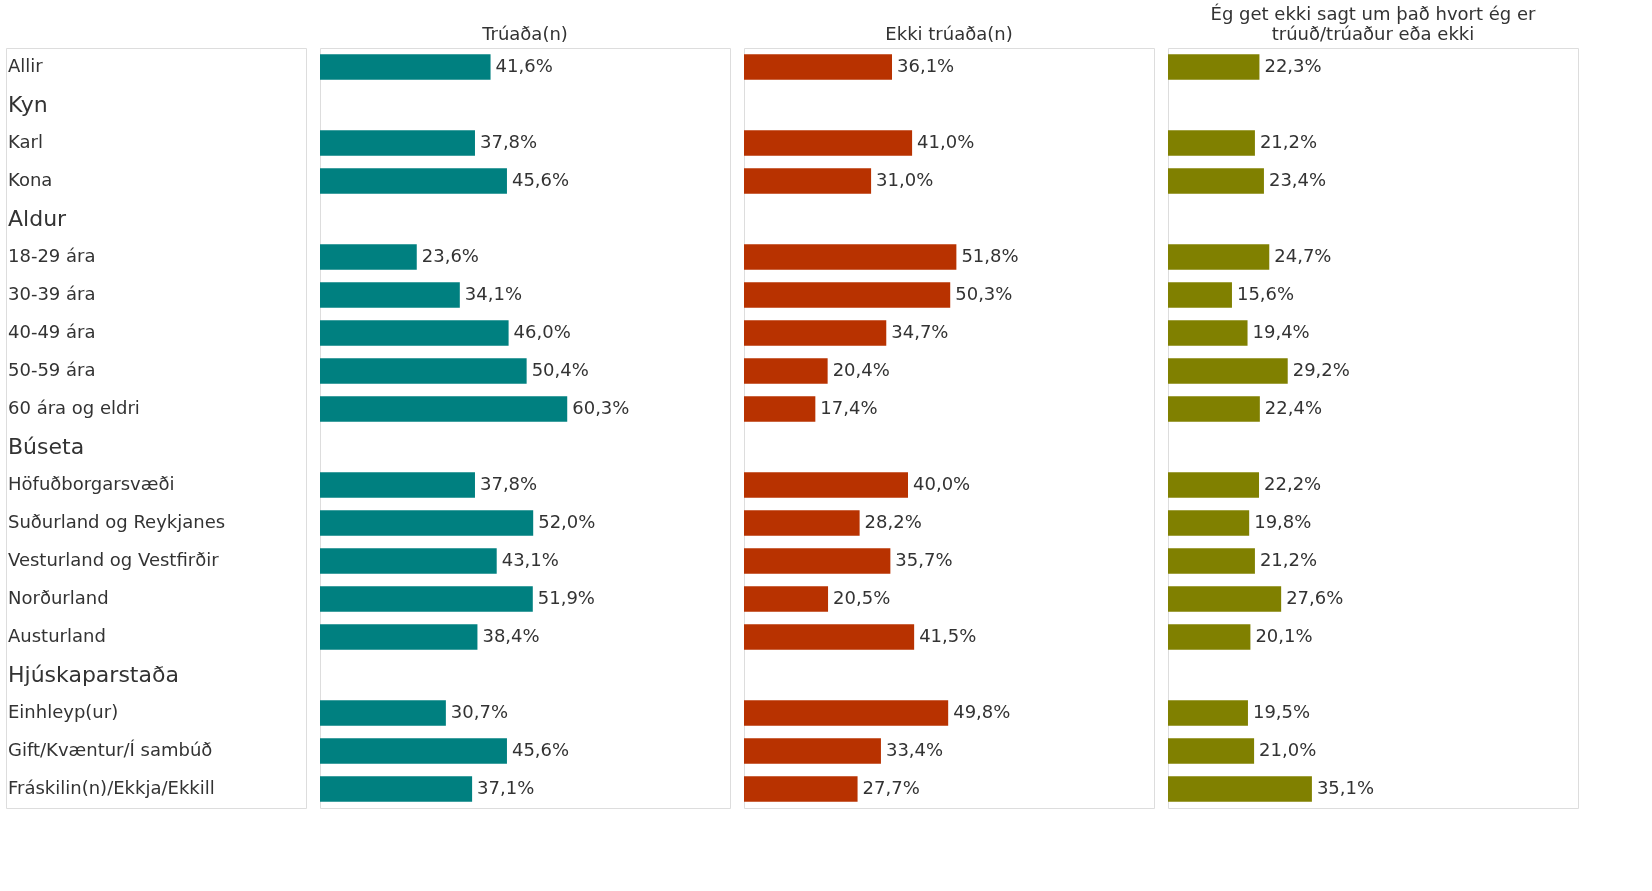  What do you see at coordinates (450, 255) in the screenshot?
I see `data-label: 23,6%` at bounding box center [450, 255].